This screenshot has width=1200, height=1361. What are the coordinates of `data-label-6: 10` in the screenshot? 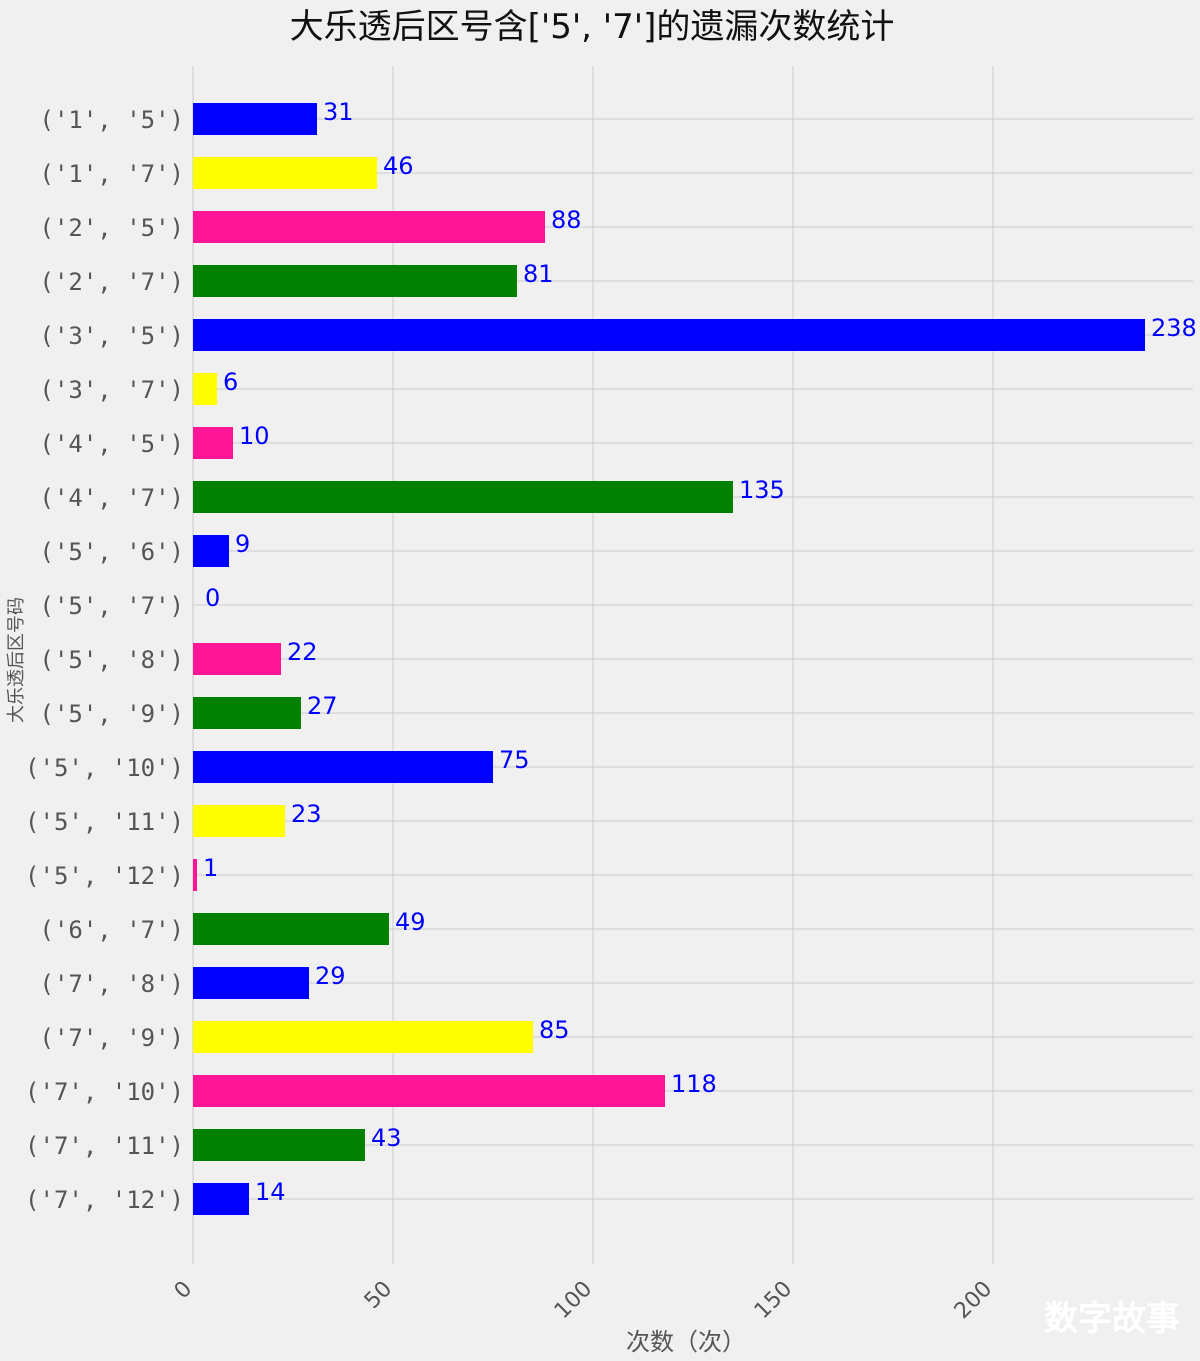 It's located at (254, 436).